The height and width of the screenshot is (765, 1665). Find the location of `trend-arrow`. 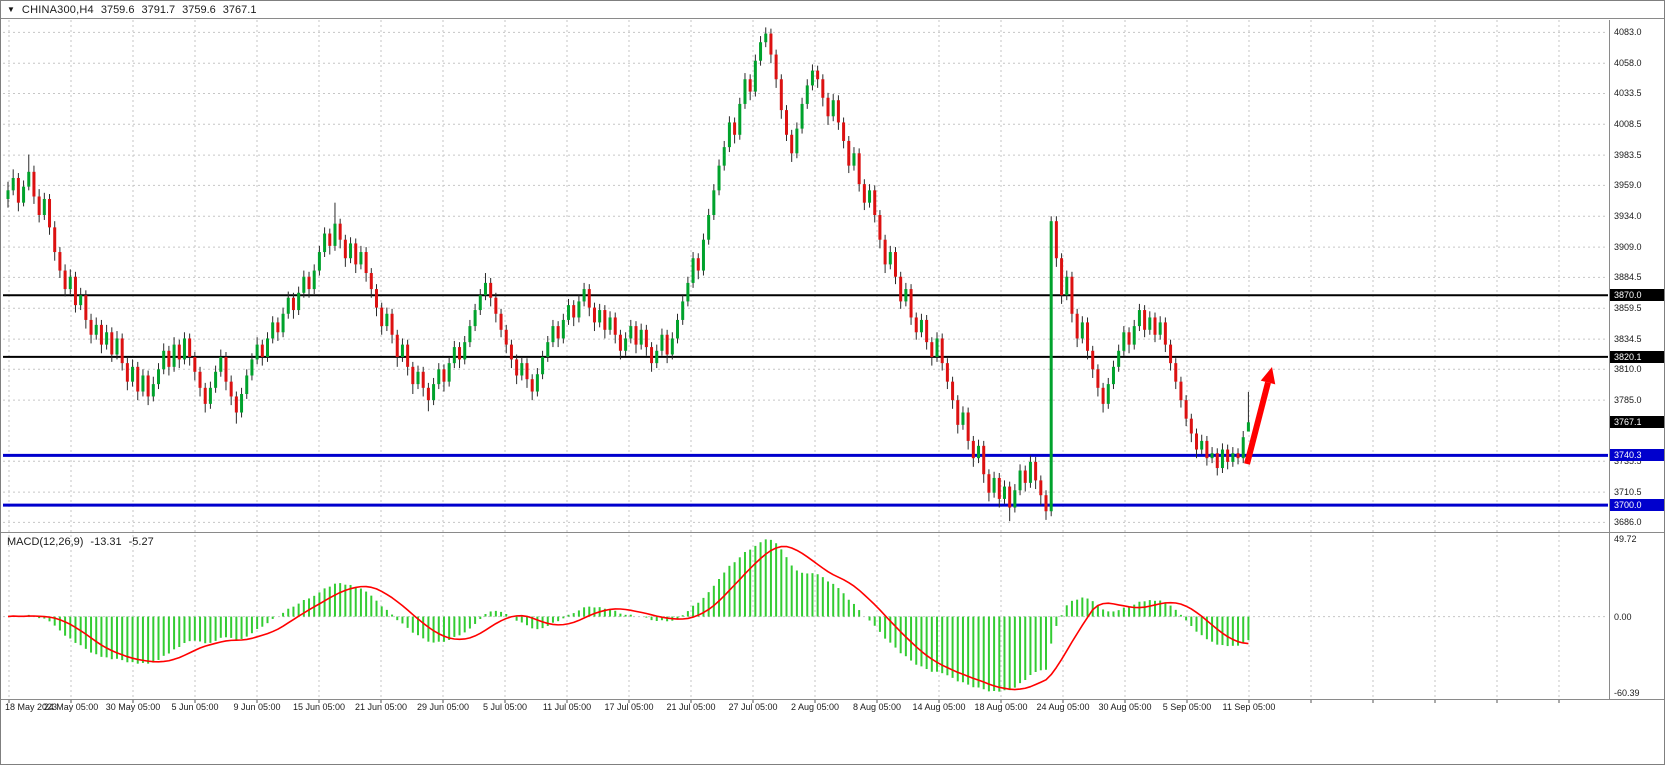

trend-arrow is located at coordinates (1257, 423).